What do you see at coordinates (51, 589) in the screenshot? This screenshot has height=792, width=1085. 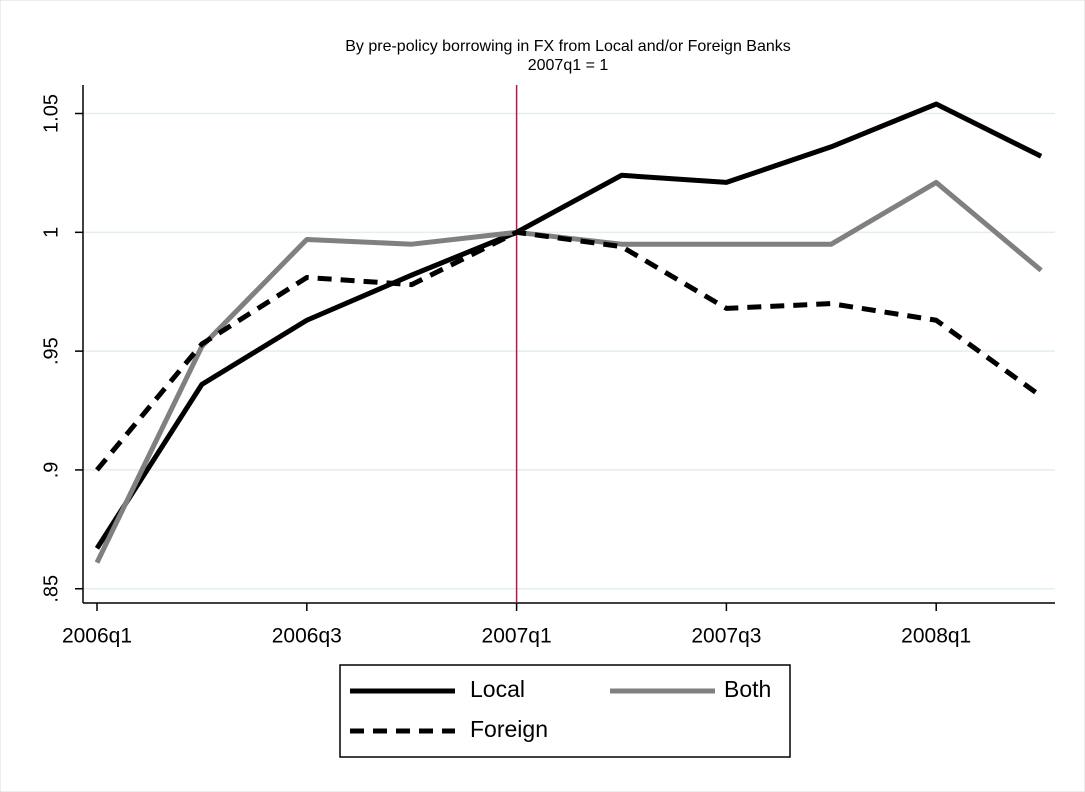 I see `y-tick-label: .85` at bounding box center [51, 589].